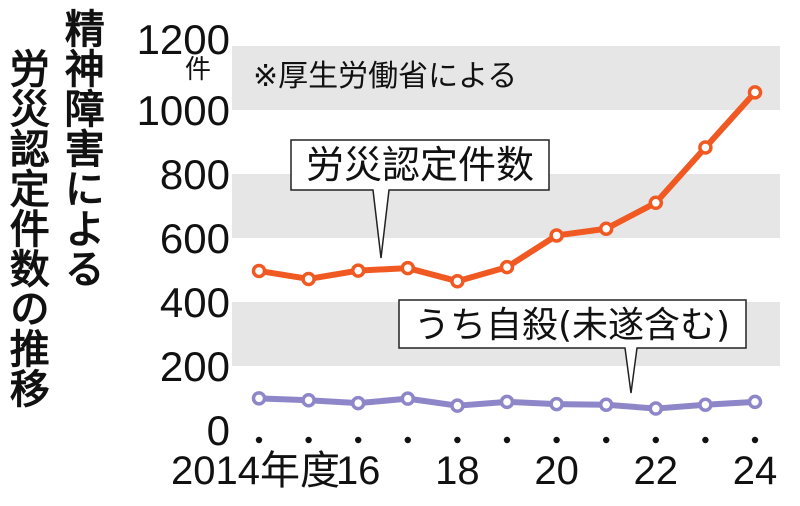 The height and width of the screenshot is (506, 800). Describe the element at coordinates (457, 471) in the screenshot. I see `x-tick-label: 18` at that location.